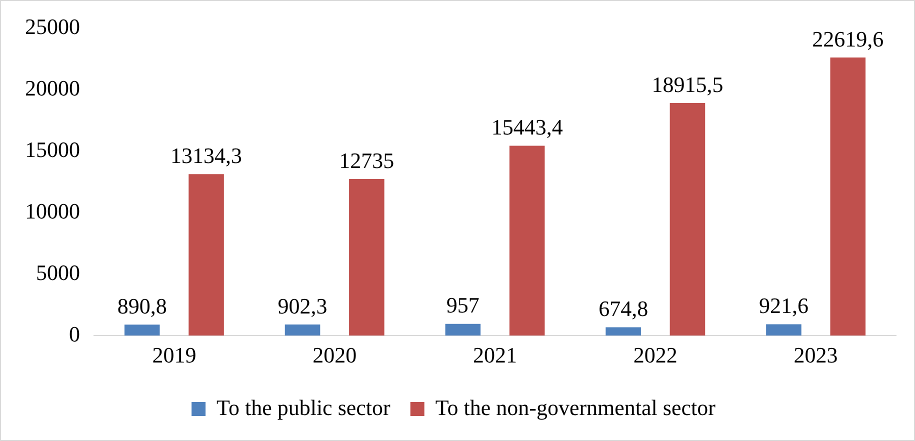 This screenshot has width=915, height=441. What do you see at coordinates (575, 407) in the screenshot?
I see `legend-label: To the non-governmental sector` at bounding box center [575, 407].